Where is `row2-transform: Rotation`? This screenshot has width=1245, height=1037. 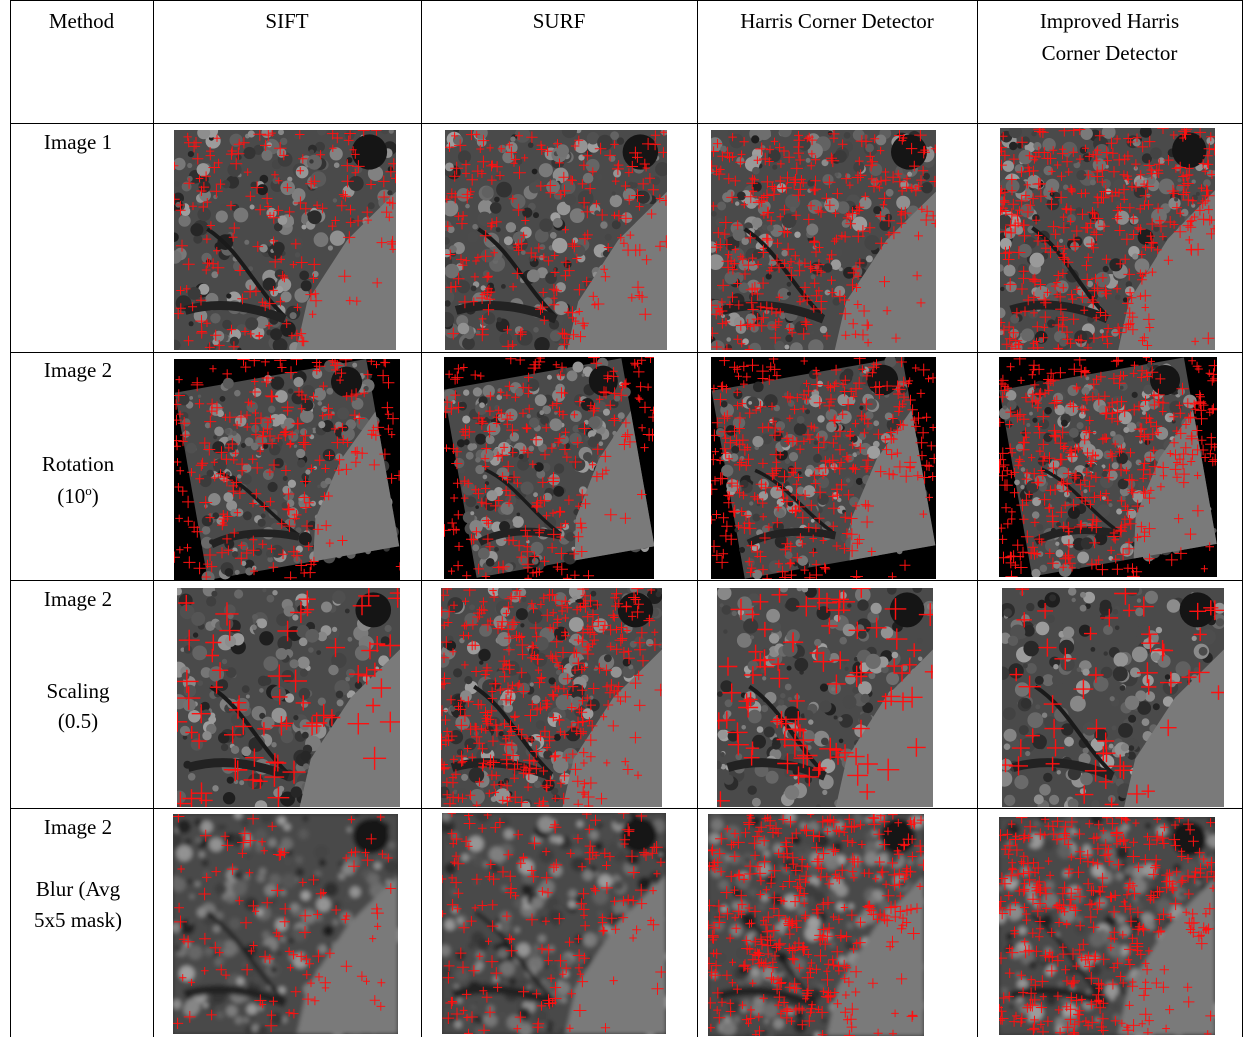
row2-transform: Rotation is located at coordinates (78, 464).